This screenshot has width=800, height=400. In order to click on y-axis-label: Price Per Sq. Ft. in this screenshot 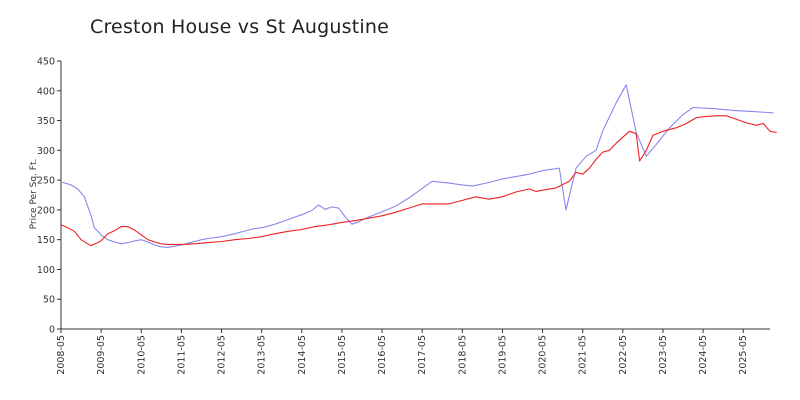, I will do `click(34, 194)`.